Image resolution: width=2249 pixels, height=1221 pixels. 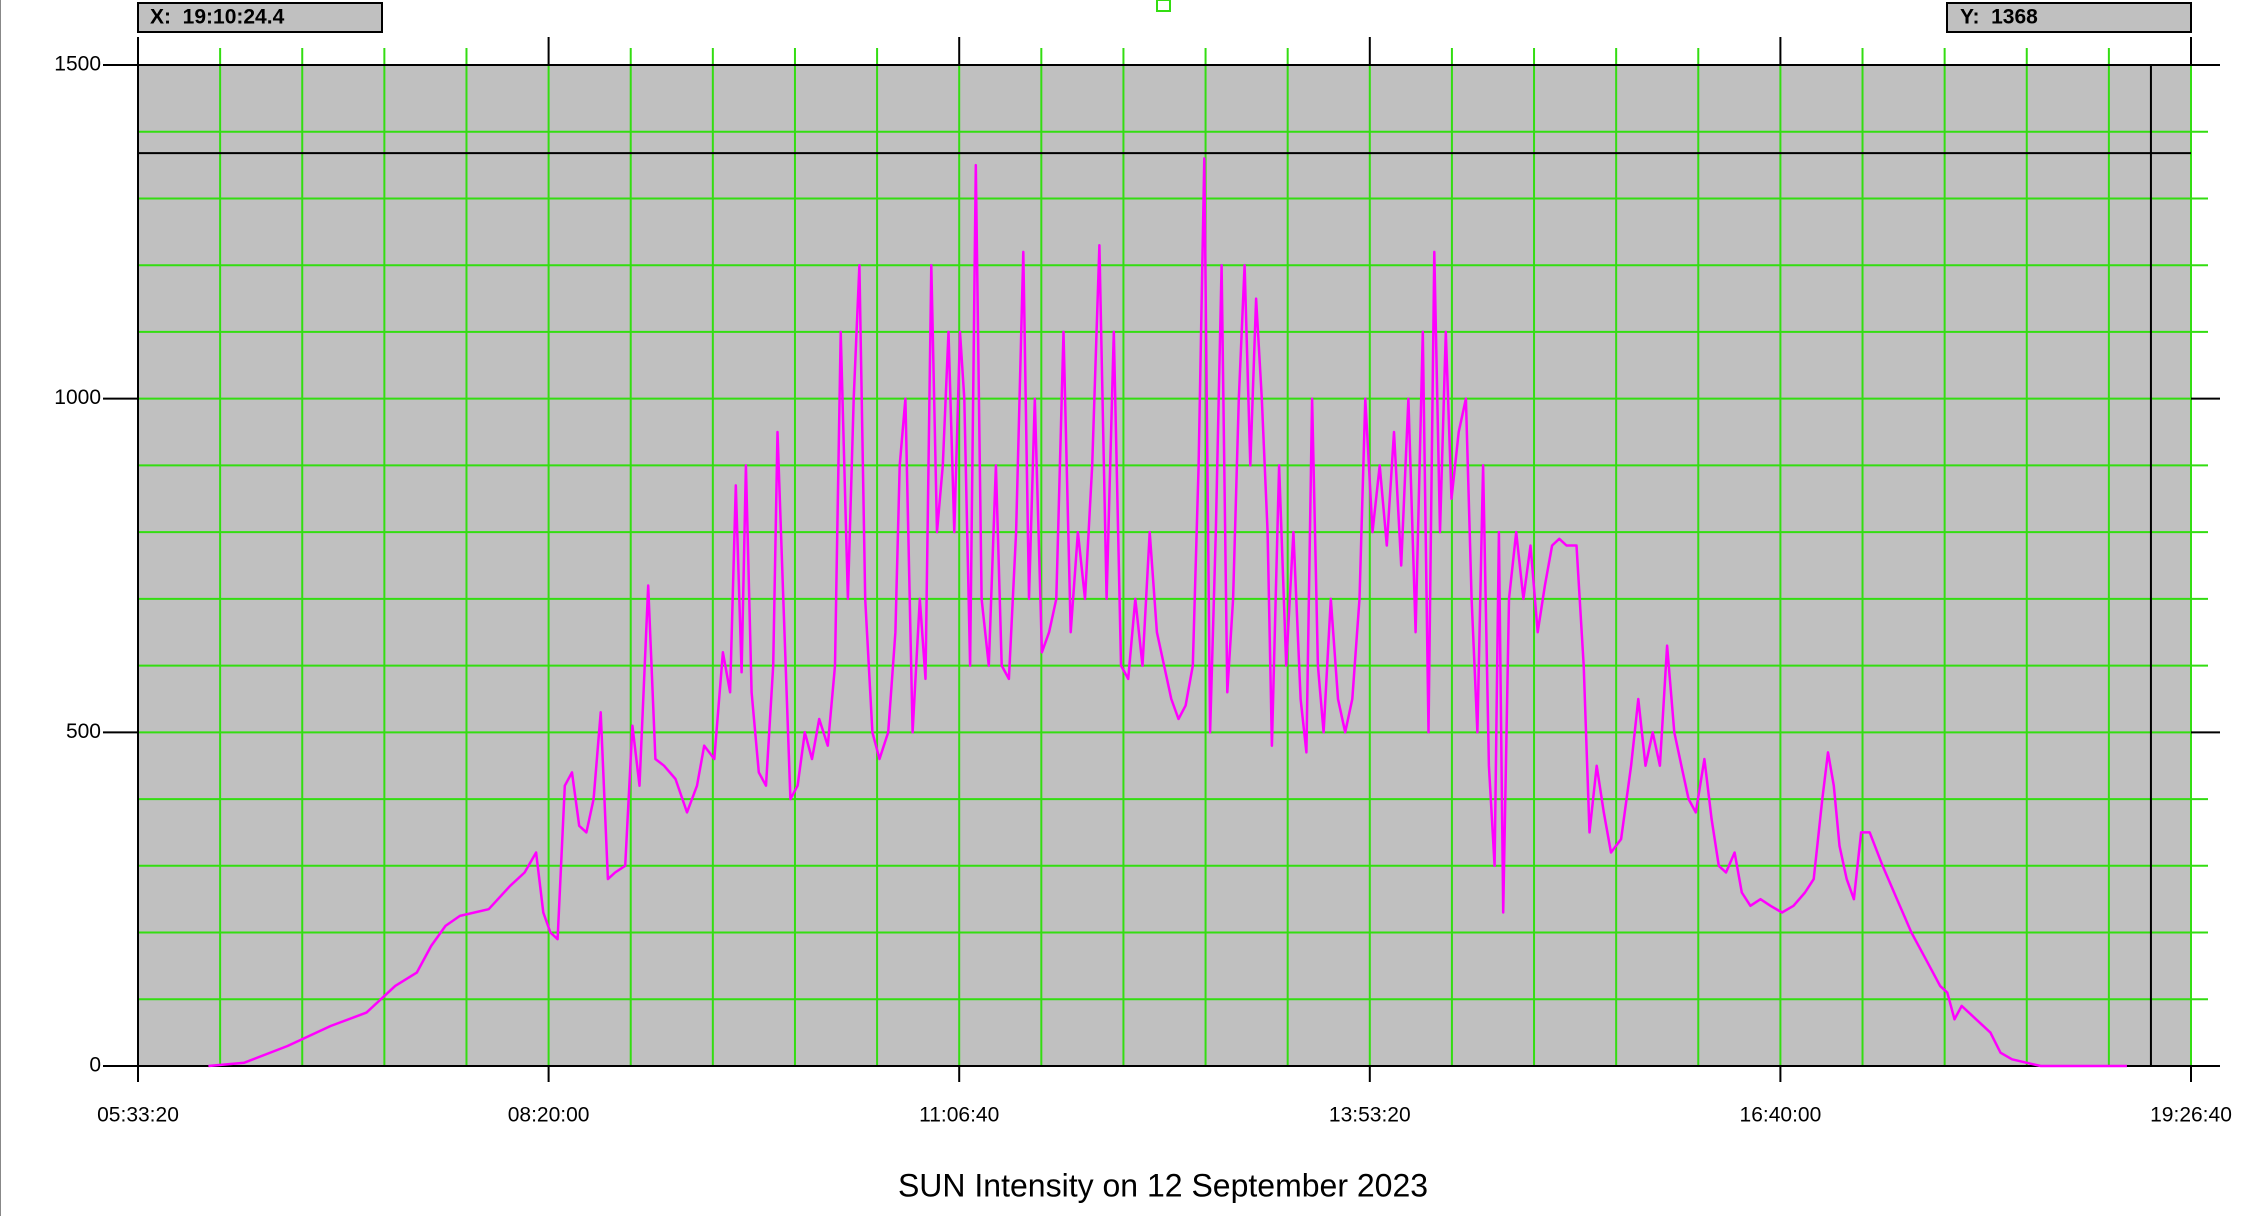 I want to click on x-tick-label: 19:26:40, so click(x=2191, y=1115).